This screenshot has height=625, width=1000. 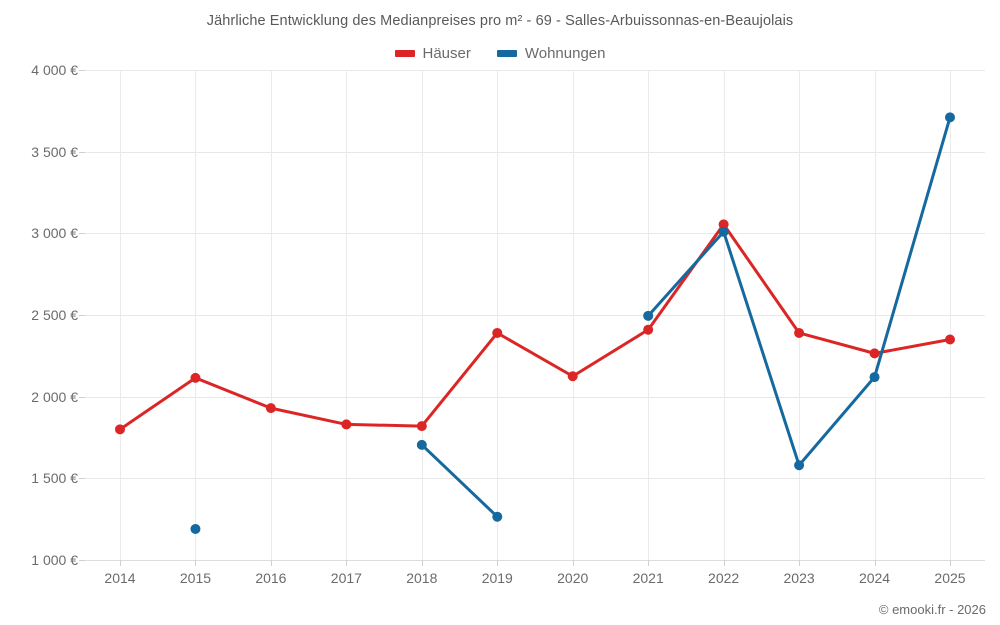 I want to click on legend-item-wohnungen: Wohnungen, so click(x=551, y=53).